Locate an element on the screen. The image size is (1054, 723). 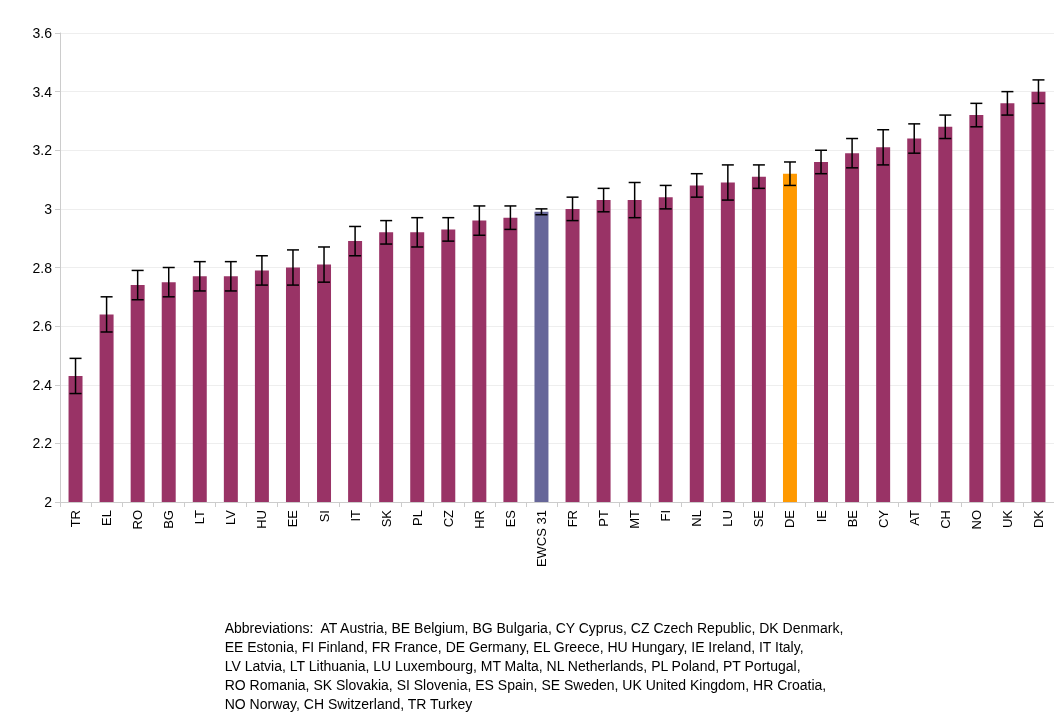
y-tick-label: 2.6 is located at coordinates (42, 326).